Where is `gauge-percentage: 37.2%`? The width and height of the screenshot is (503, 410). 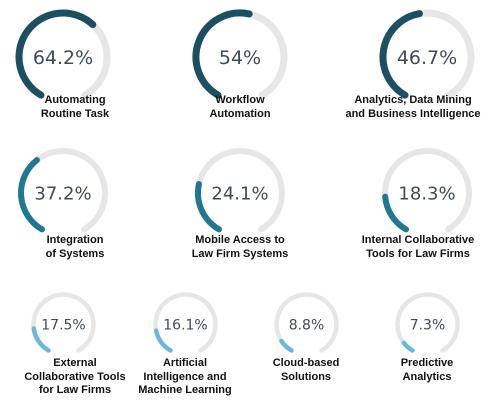
gauge-percentage: 37.2% is located at coordinates (62, 193).